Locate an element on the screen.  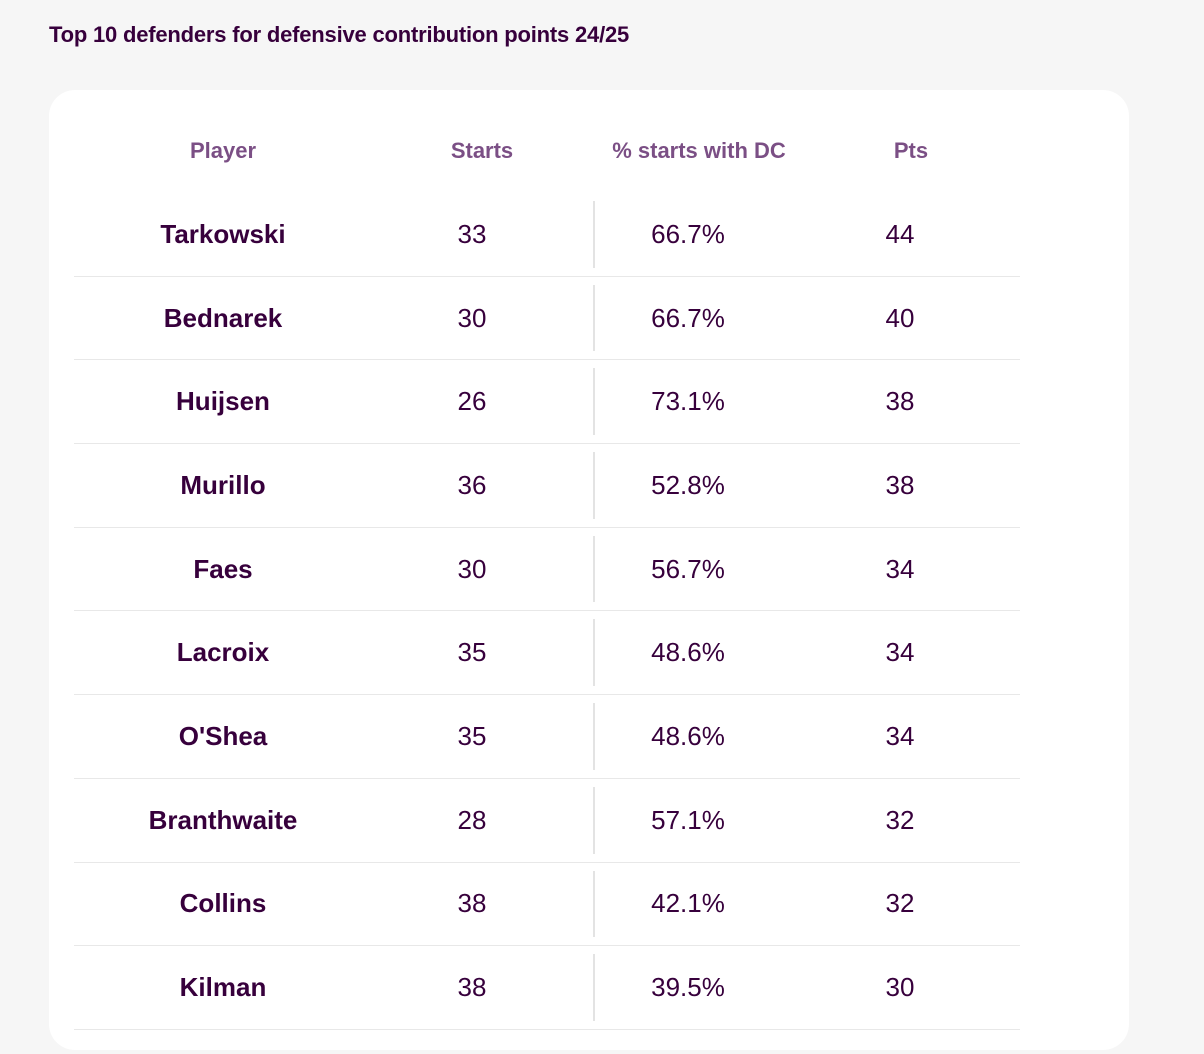
cell-pct-starts-with-dc: 52.8% is located at coordinates (688, 484).